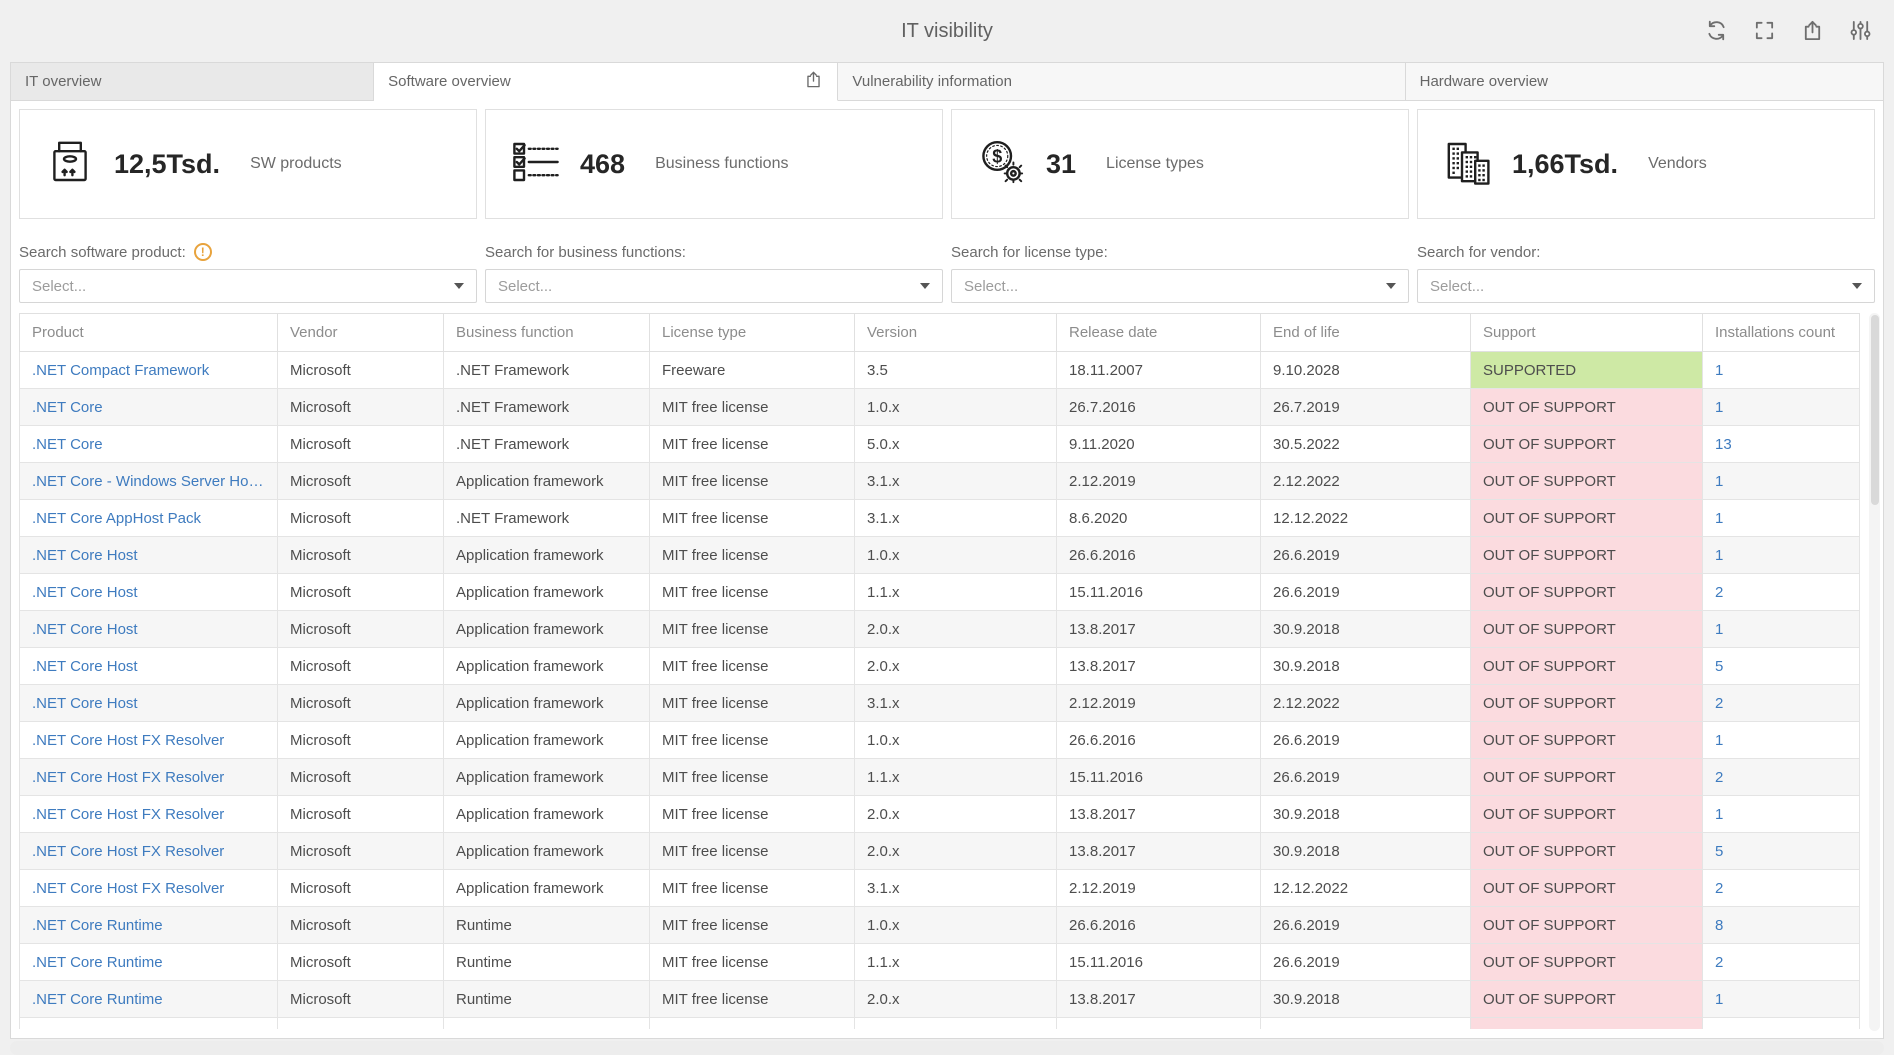 This screenshot has height=1055, width=1894. What do you see at coordinates (1874, 672) in the screenshot?
I see `vertical-scrollbar` at bounding box center [1874, 672].